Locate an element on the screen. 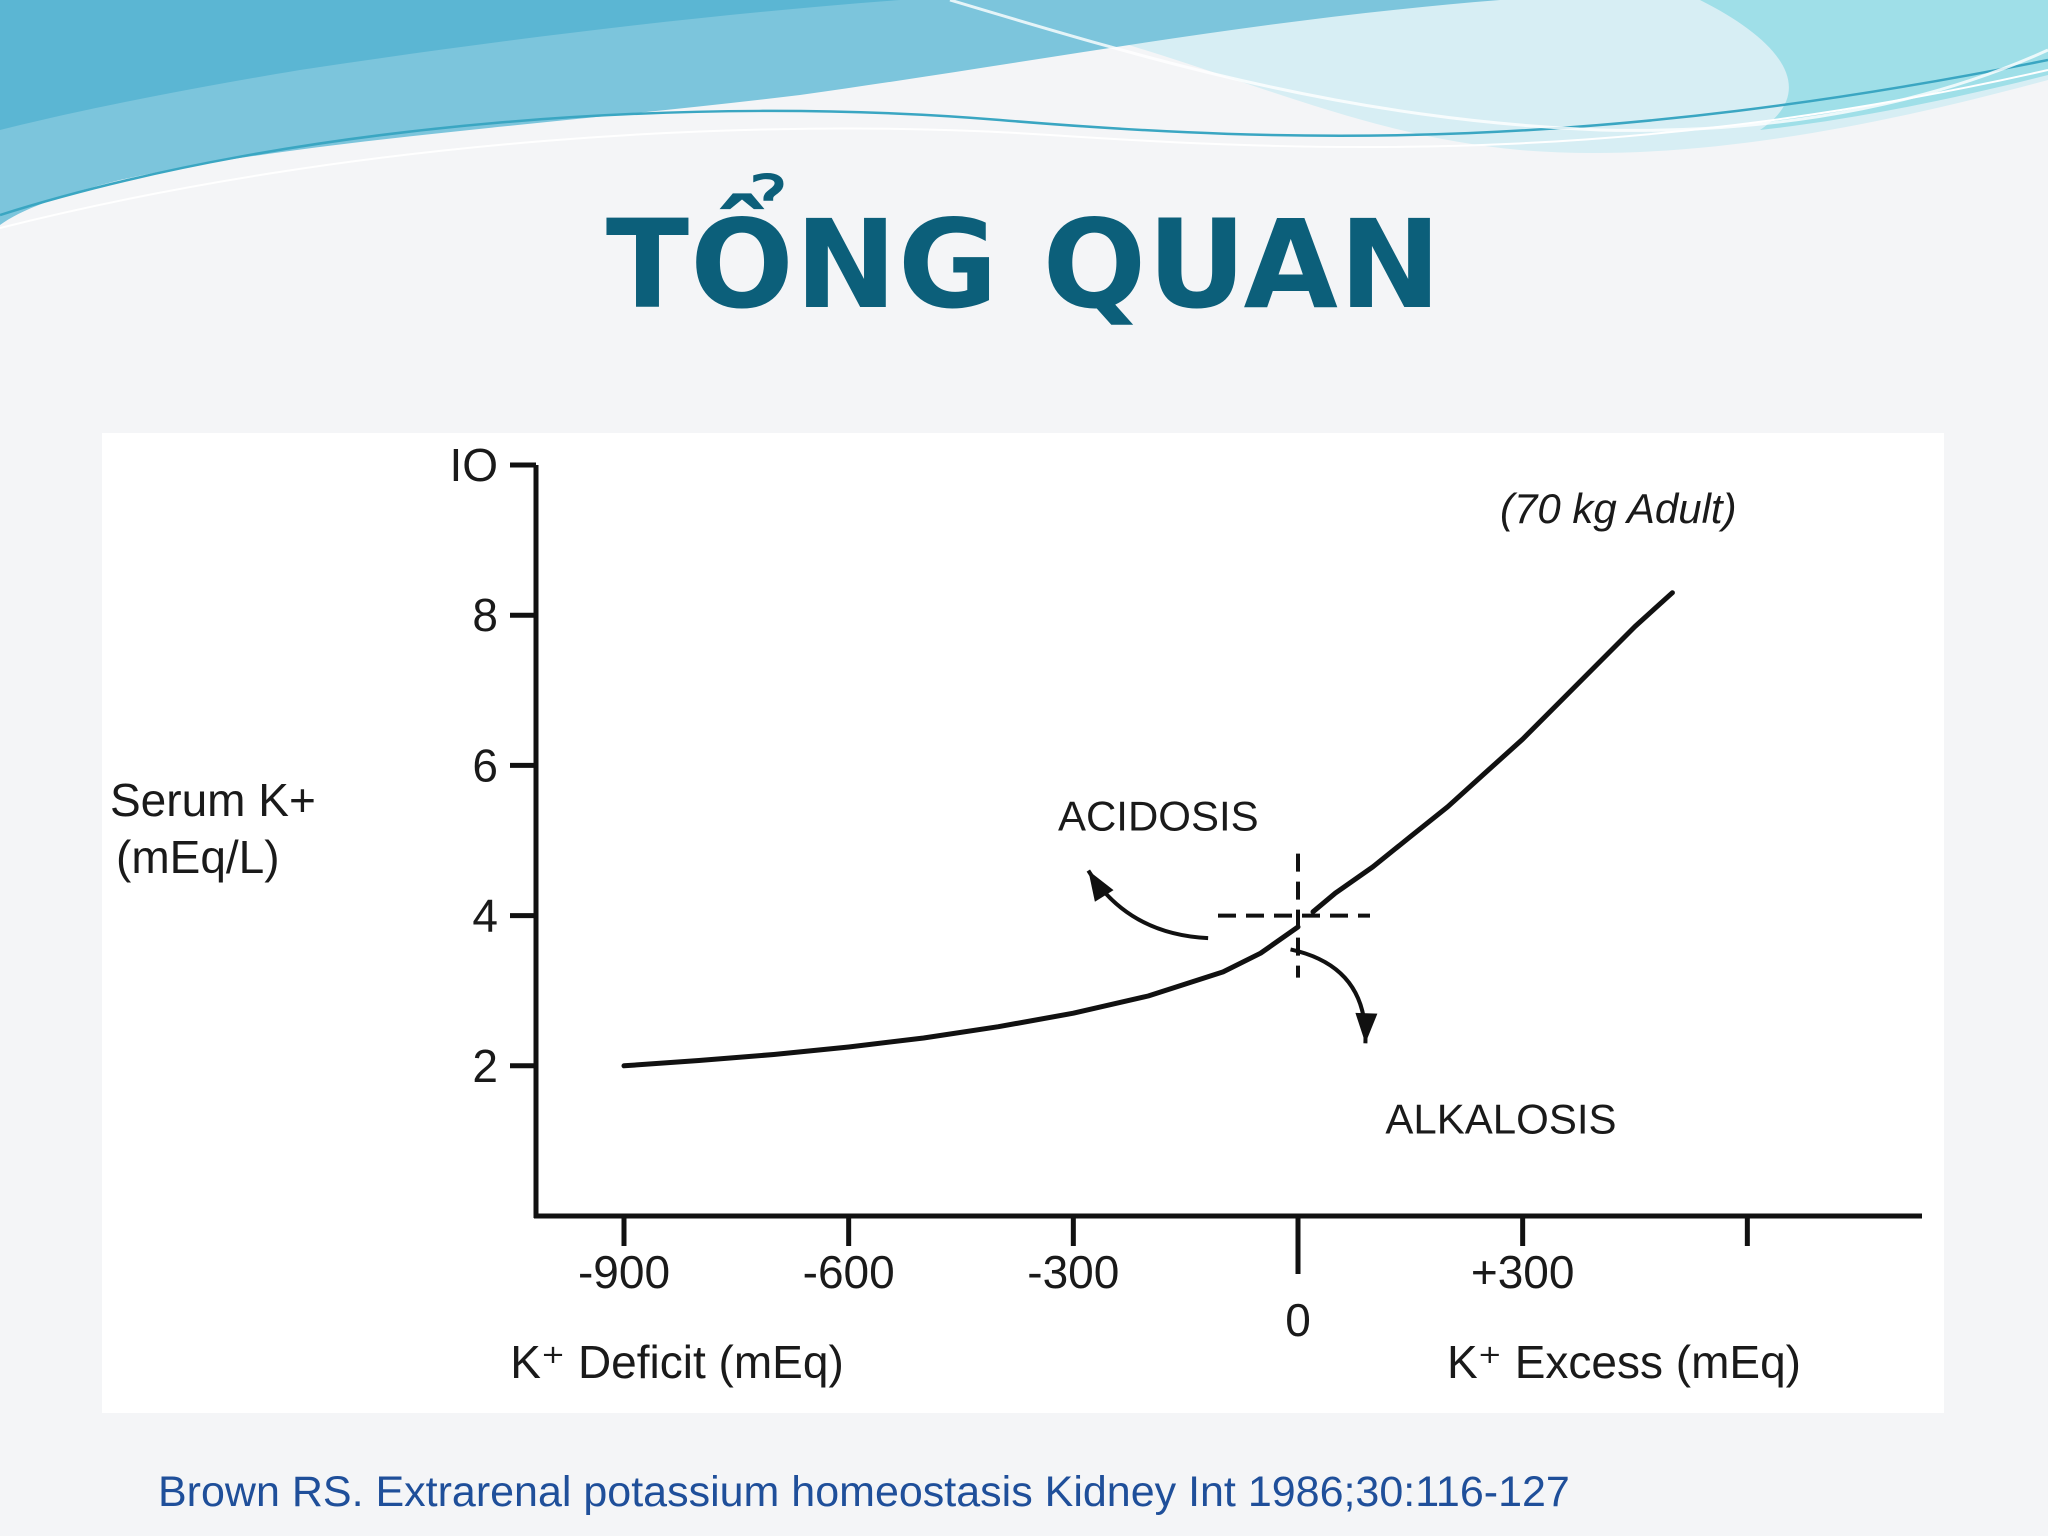 Image resolution: width=2048 pixels, height=1536 pixels. x-tick-label-1: -600 is located at coordinates (849, 1272).